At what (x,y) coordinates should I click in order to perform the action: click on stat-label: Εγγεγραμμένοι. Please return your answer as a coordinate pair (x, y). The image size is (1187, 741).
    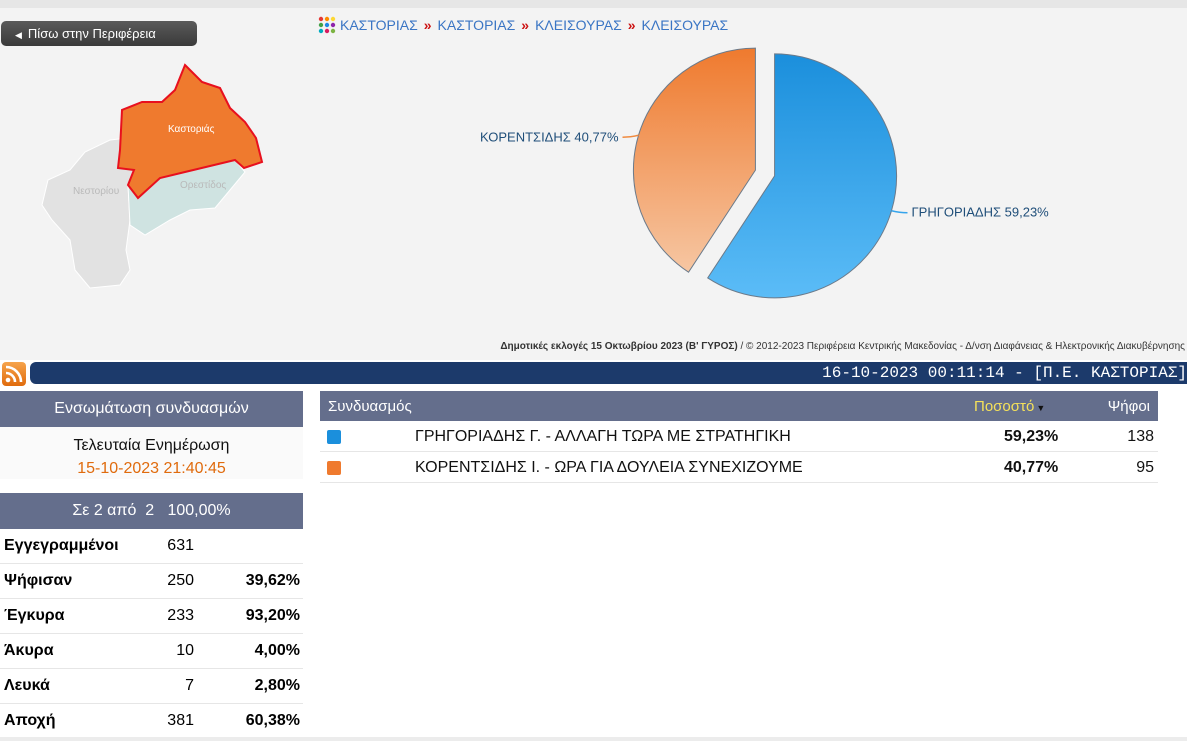
    Looking at the image, I should click on (77, 546).